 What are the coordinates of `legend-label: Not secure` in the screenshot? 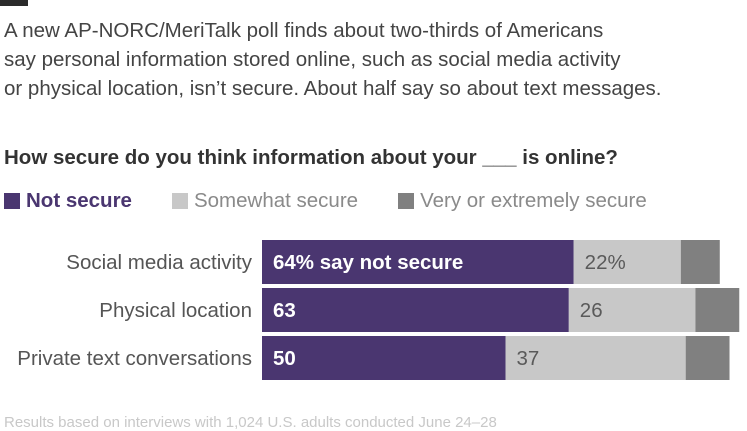 It's located at (79, 200).